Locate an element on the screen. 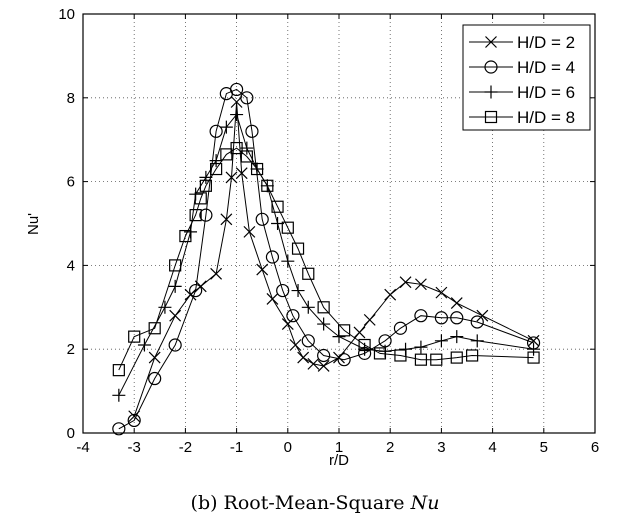  legend-item-4: H/D = 8 is located at coordinates (522, 117).